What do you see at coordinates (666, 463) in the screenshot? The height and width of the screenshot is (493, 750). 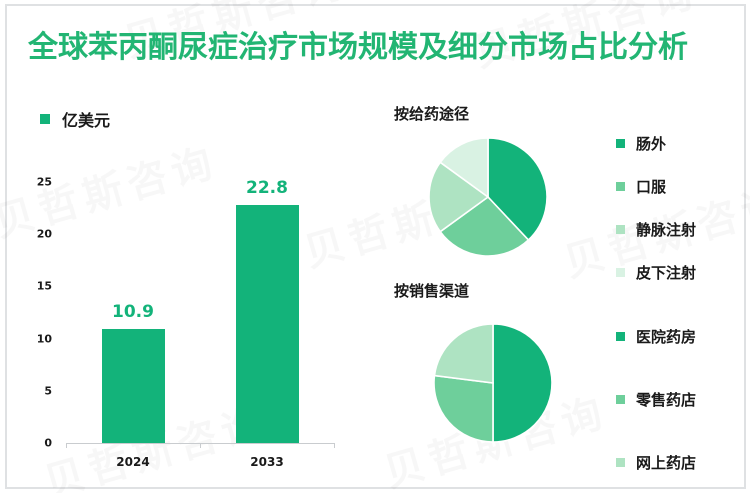 I see `legend-item-label: 网上药店` at bounding box center [666, 463].